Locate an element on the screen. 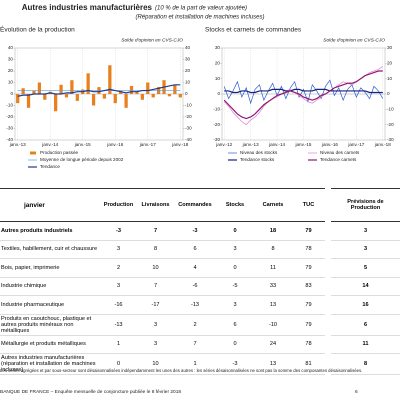  cell: -3 is located at coordinates (235, 364).